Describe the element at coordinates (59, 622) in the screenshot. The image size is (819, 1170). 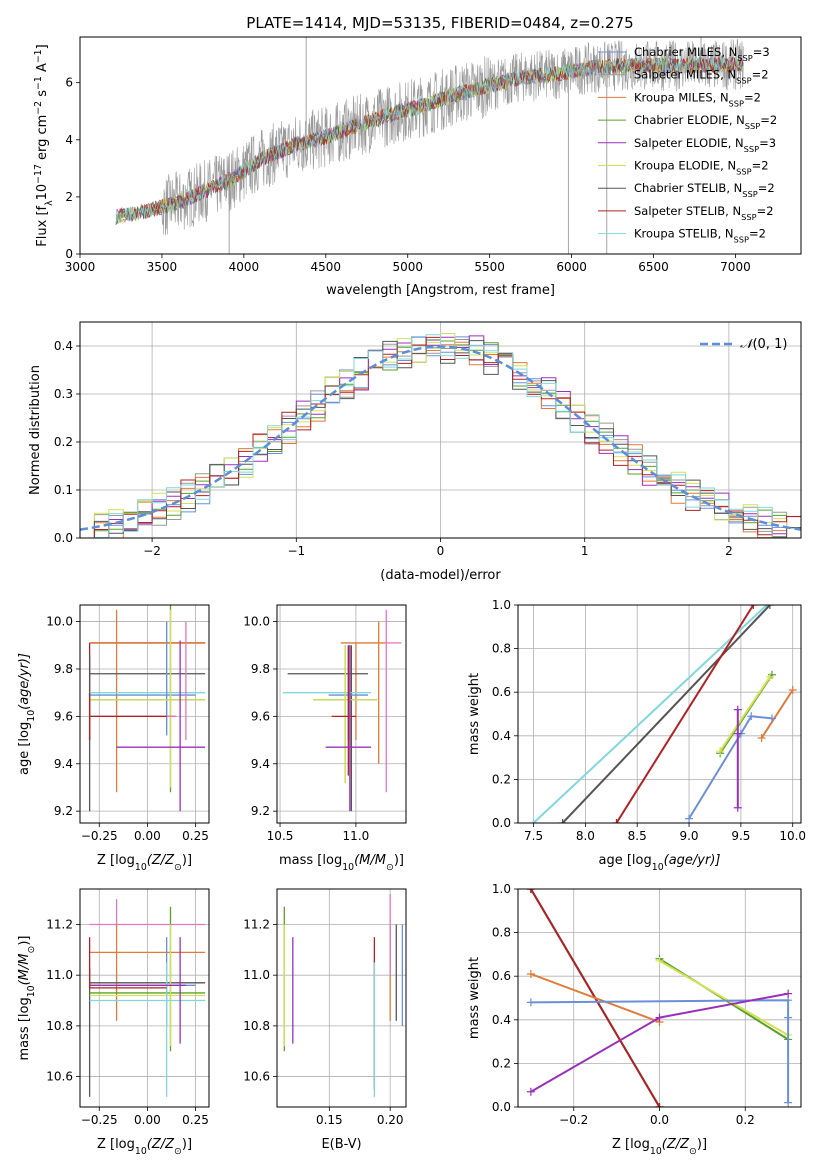
I see `y-tick-label: 10.0` at that location.